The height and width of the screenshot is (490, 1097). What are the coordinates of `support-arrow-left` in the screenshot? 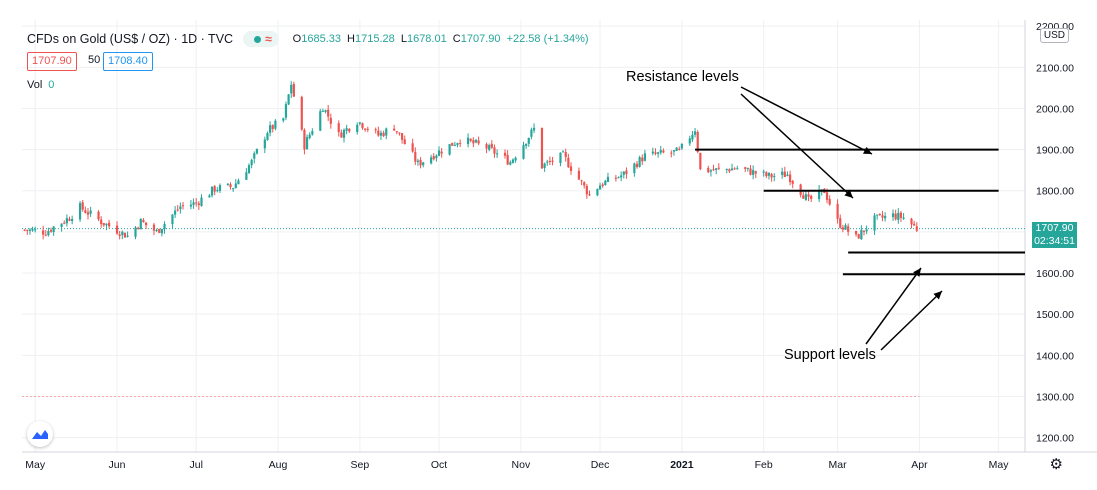 It's located at (893, 306).